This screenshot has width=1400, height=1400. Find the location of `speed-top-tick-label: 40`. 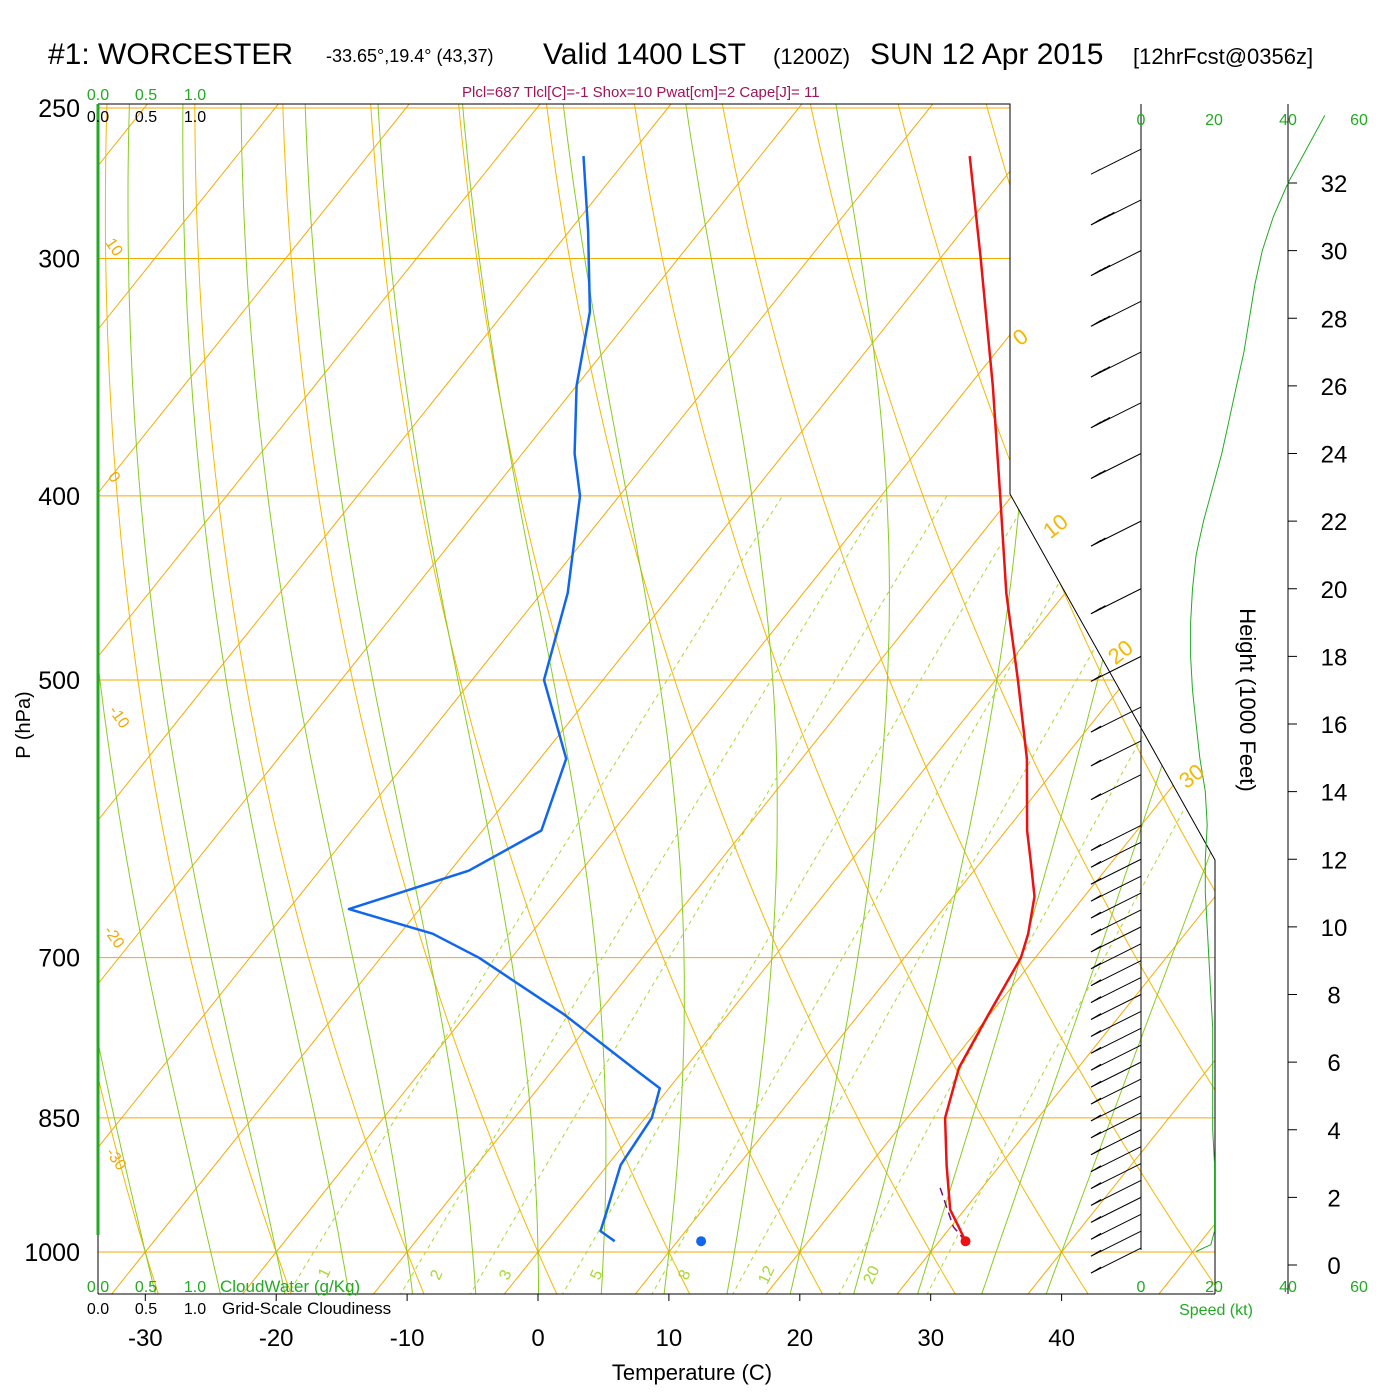

speed-top-tick-label: 40 is located at coordinates (1288, 120).